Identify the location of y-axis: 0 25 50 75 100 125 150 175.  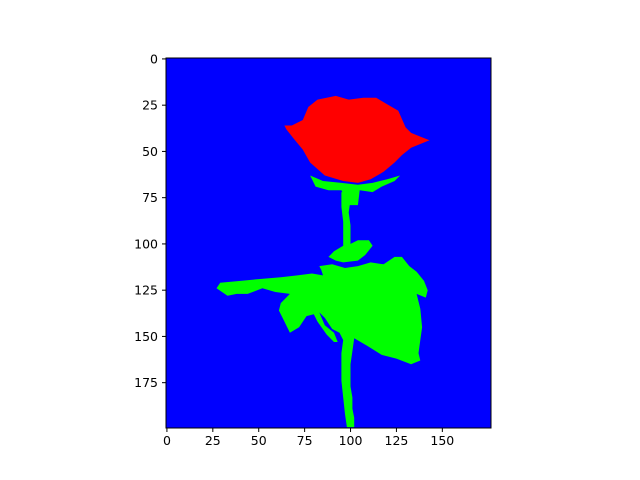
(150, 220).